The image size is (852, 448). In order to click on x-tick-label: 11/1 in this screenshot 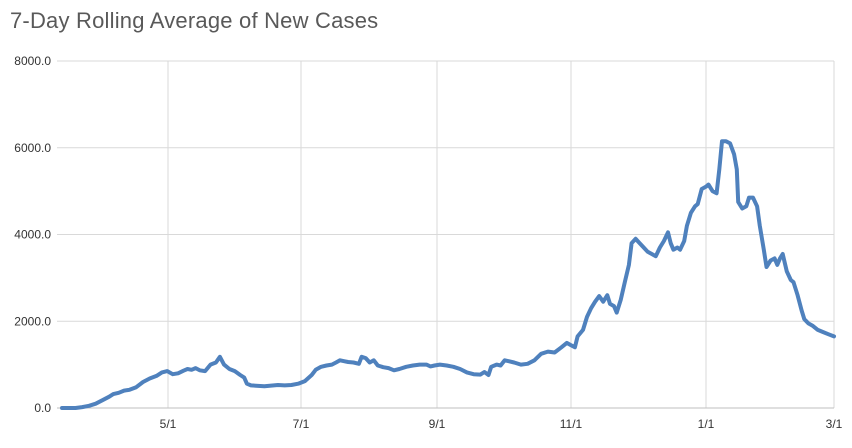, I will do `click(571, 424)`.